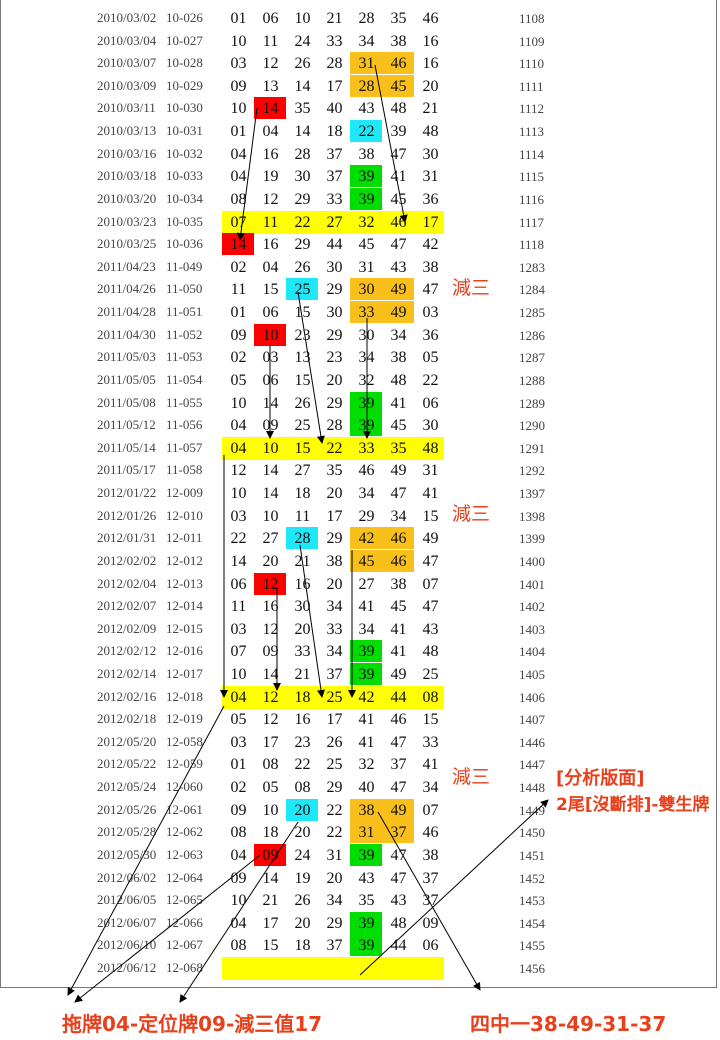 The width and height of the screenshot is (720, 1040). Describe the element at coordinates (184, 63) in the screenshot. I see `draw-issue: 10-028` at that location.